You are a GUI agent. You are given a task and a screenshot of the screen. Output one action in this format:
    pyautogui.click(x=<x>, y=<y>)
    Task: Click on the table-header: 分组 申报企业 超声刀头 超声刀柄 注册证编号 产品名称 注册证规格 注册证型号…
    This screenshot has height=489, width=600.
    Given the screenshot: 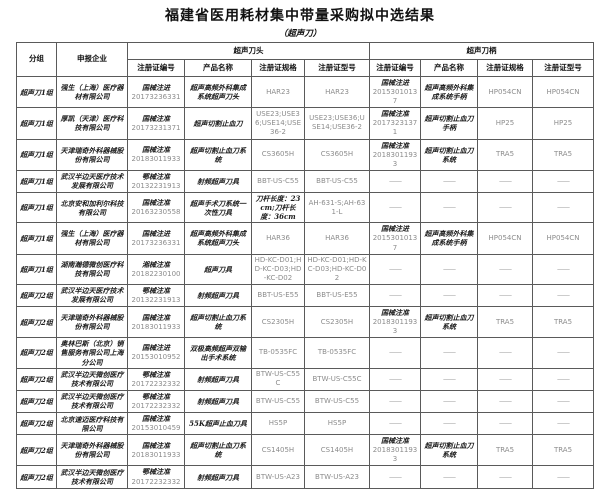 What is the action you would take?
    pyautogui.click(x=305, y=59)
    